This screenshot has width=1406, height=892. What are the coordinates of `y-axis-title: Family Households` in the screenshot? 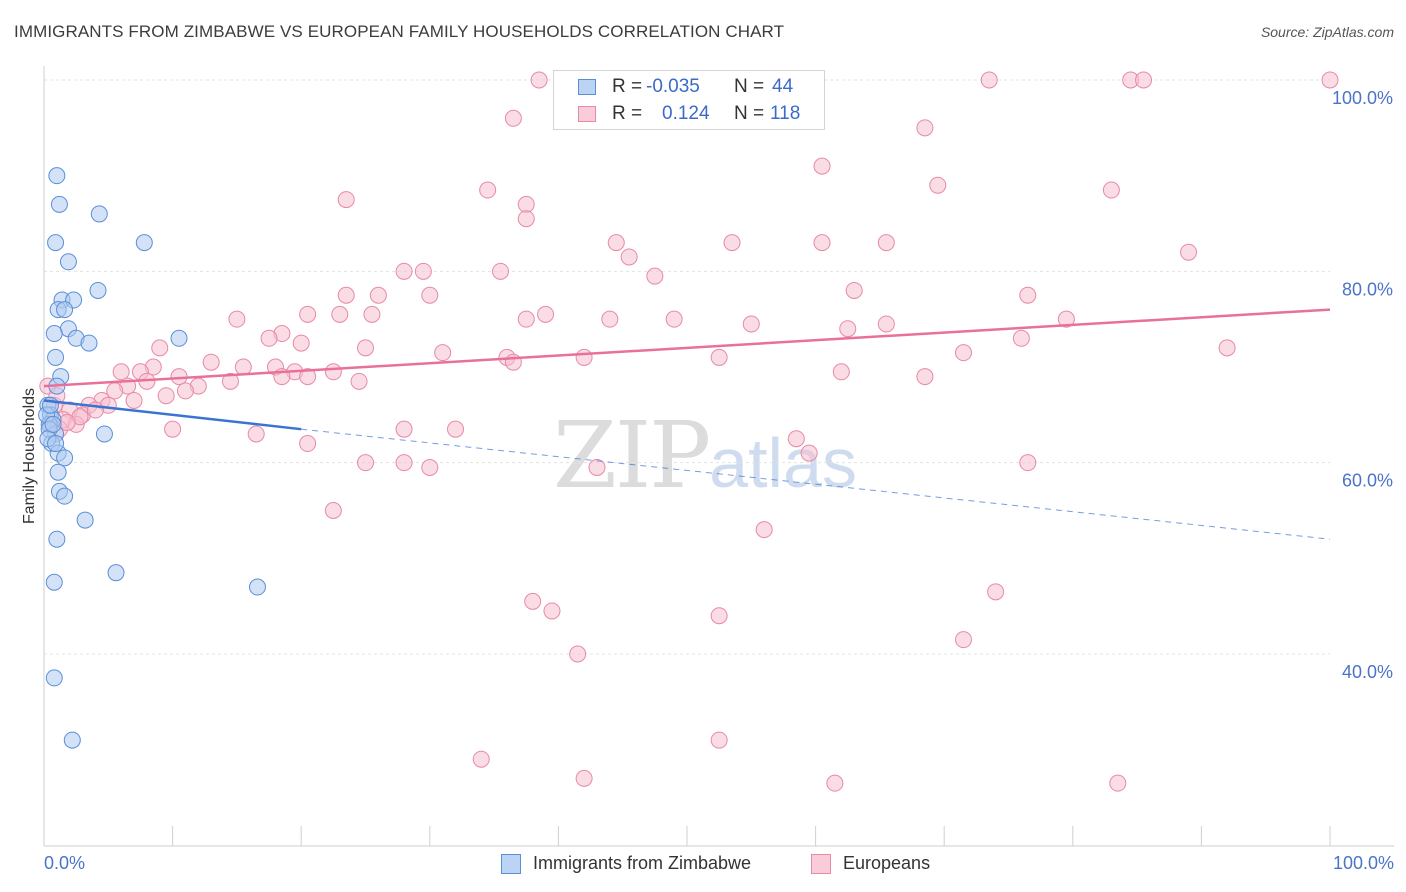 It's located at (29, 456).